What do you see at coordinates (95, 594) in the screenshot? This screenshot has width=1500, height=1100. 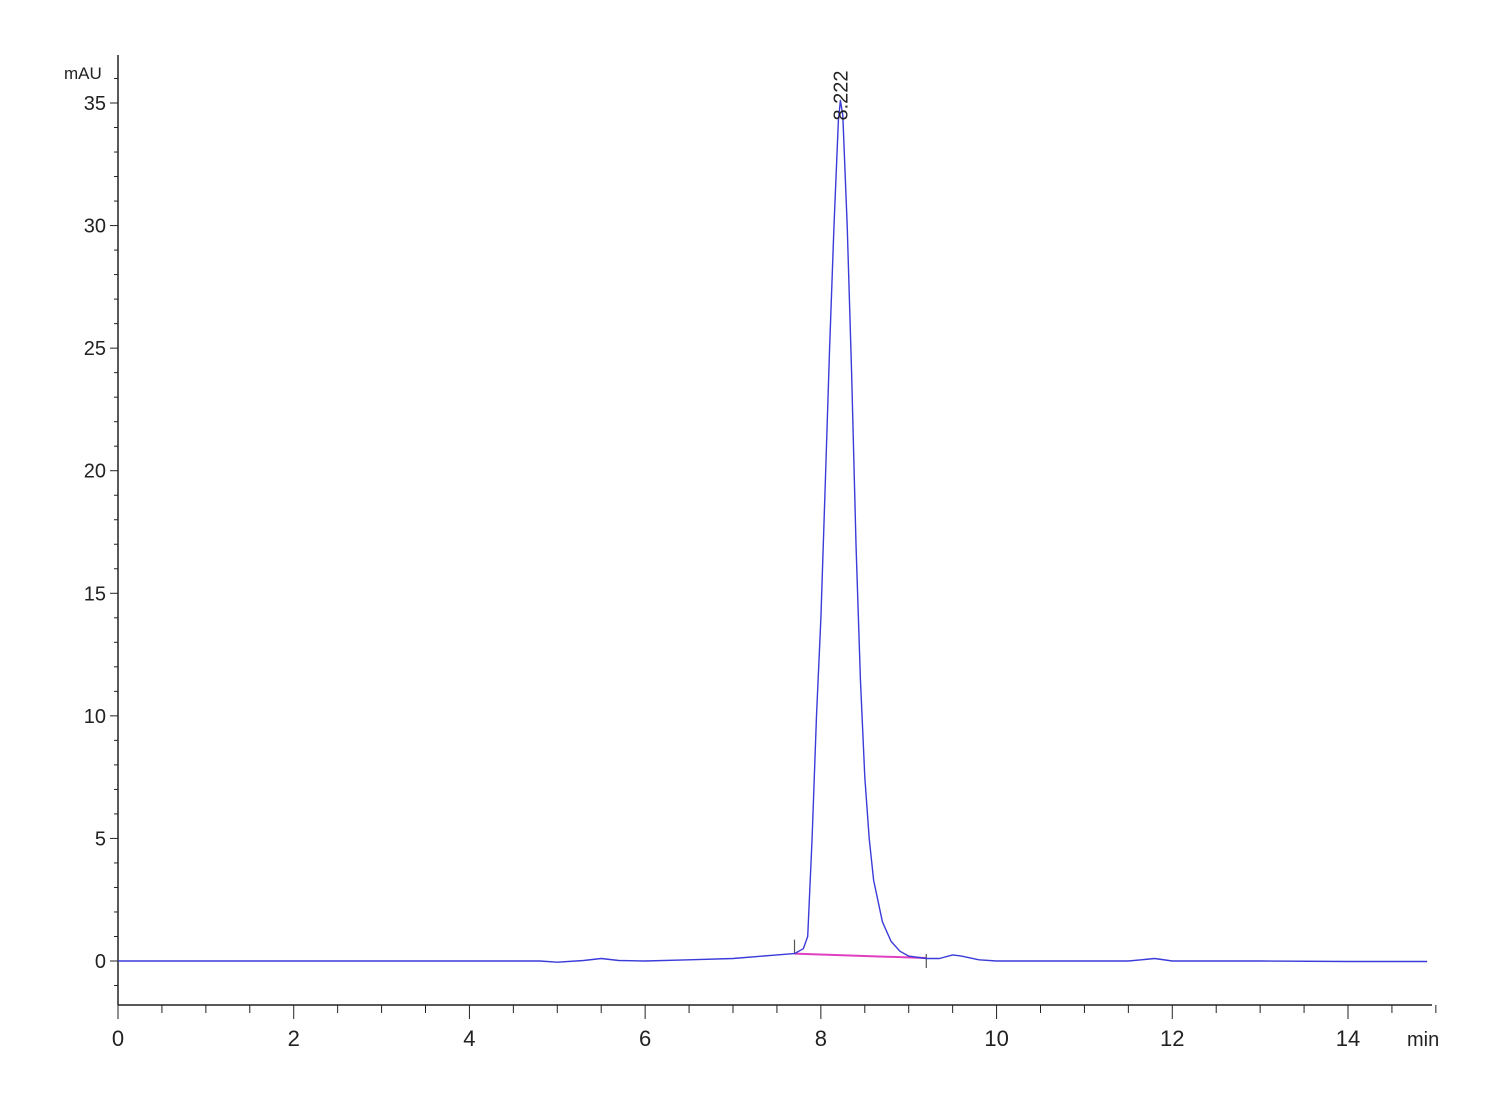 I see `y-tick-label: 15` at bounding box center [95, 594].